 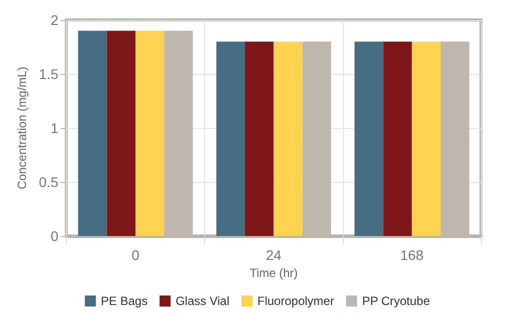 I want to click on x-tick-label: 0, so click(x=136, y=255).